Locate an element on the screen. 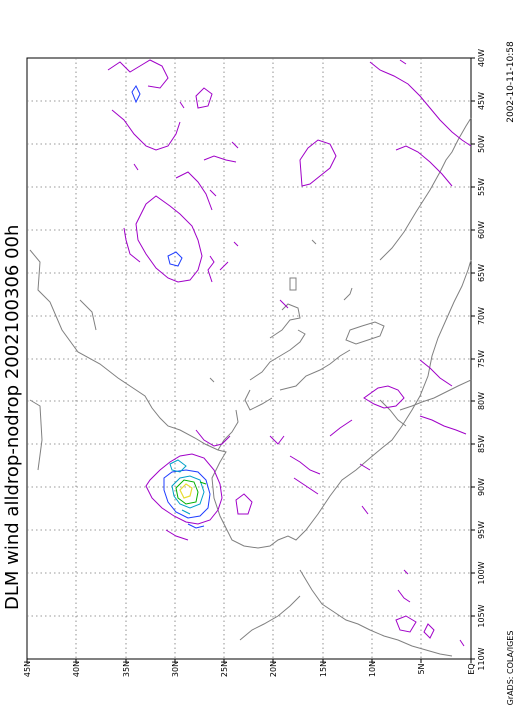  lat-label: 45N is located at coordinates (27, 669).